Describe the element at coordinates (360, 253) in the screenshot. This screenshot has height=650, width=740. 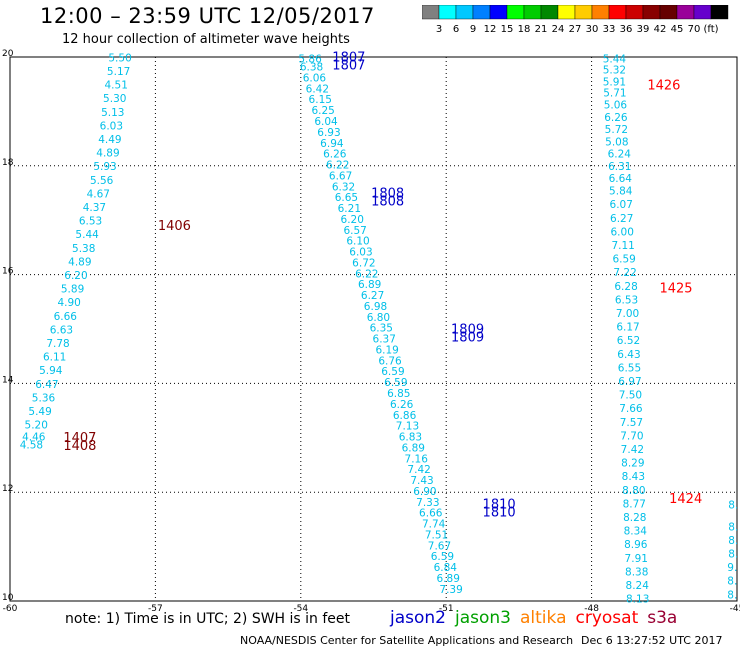
I see `wave-height-value: 6.03` at that location.